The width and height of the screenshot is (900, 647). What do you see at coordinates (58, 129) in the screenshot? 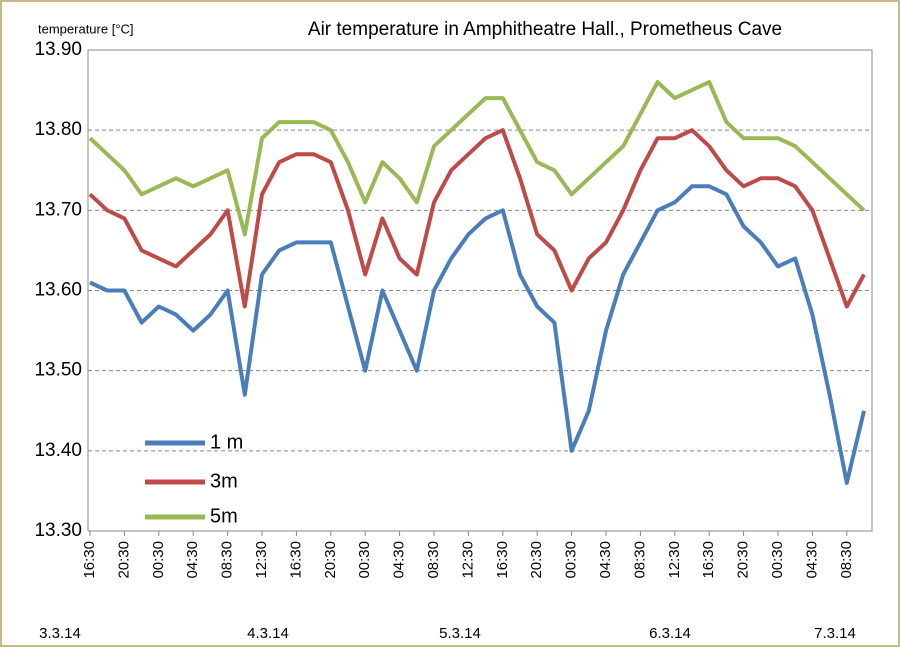
I see `y-tick-label: 13.80` at bounding box center [58, 129].